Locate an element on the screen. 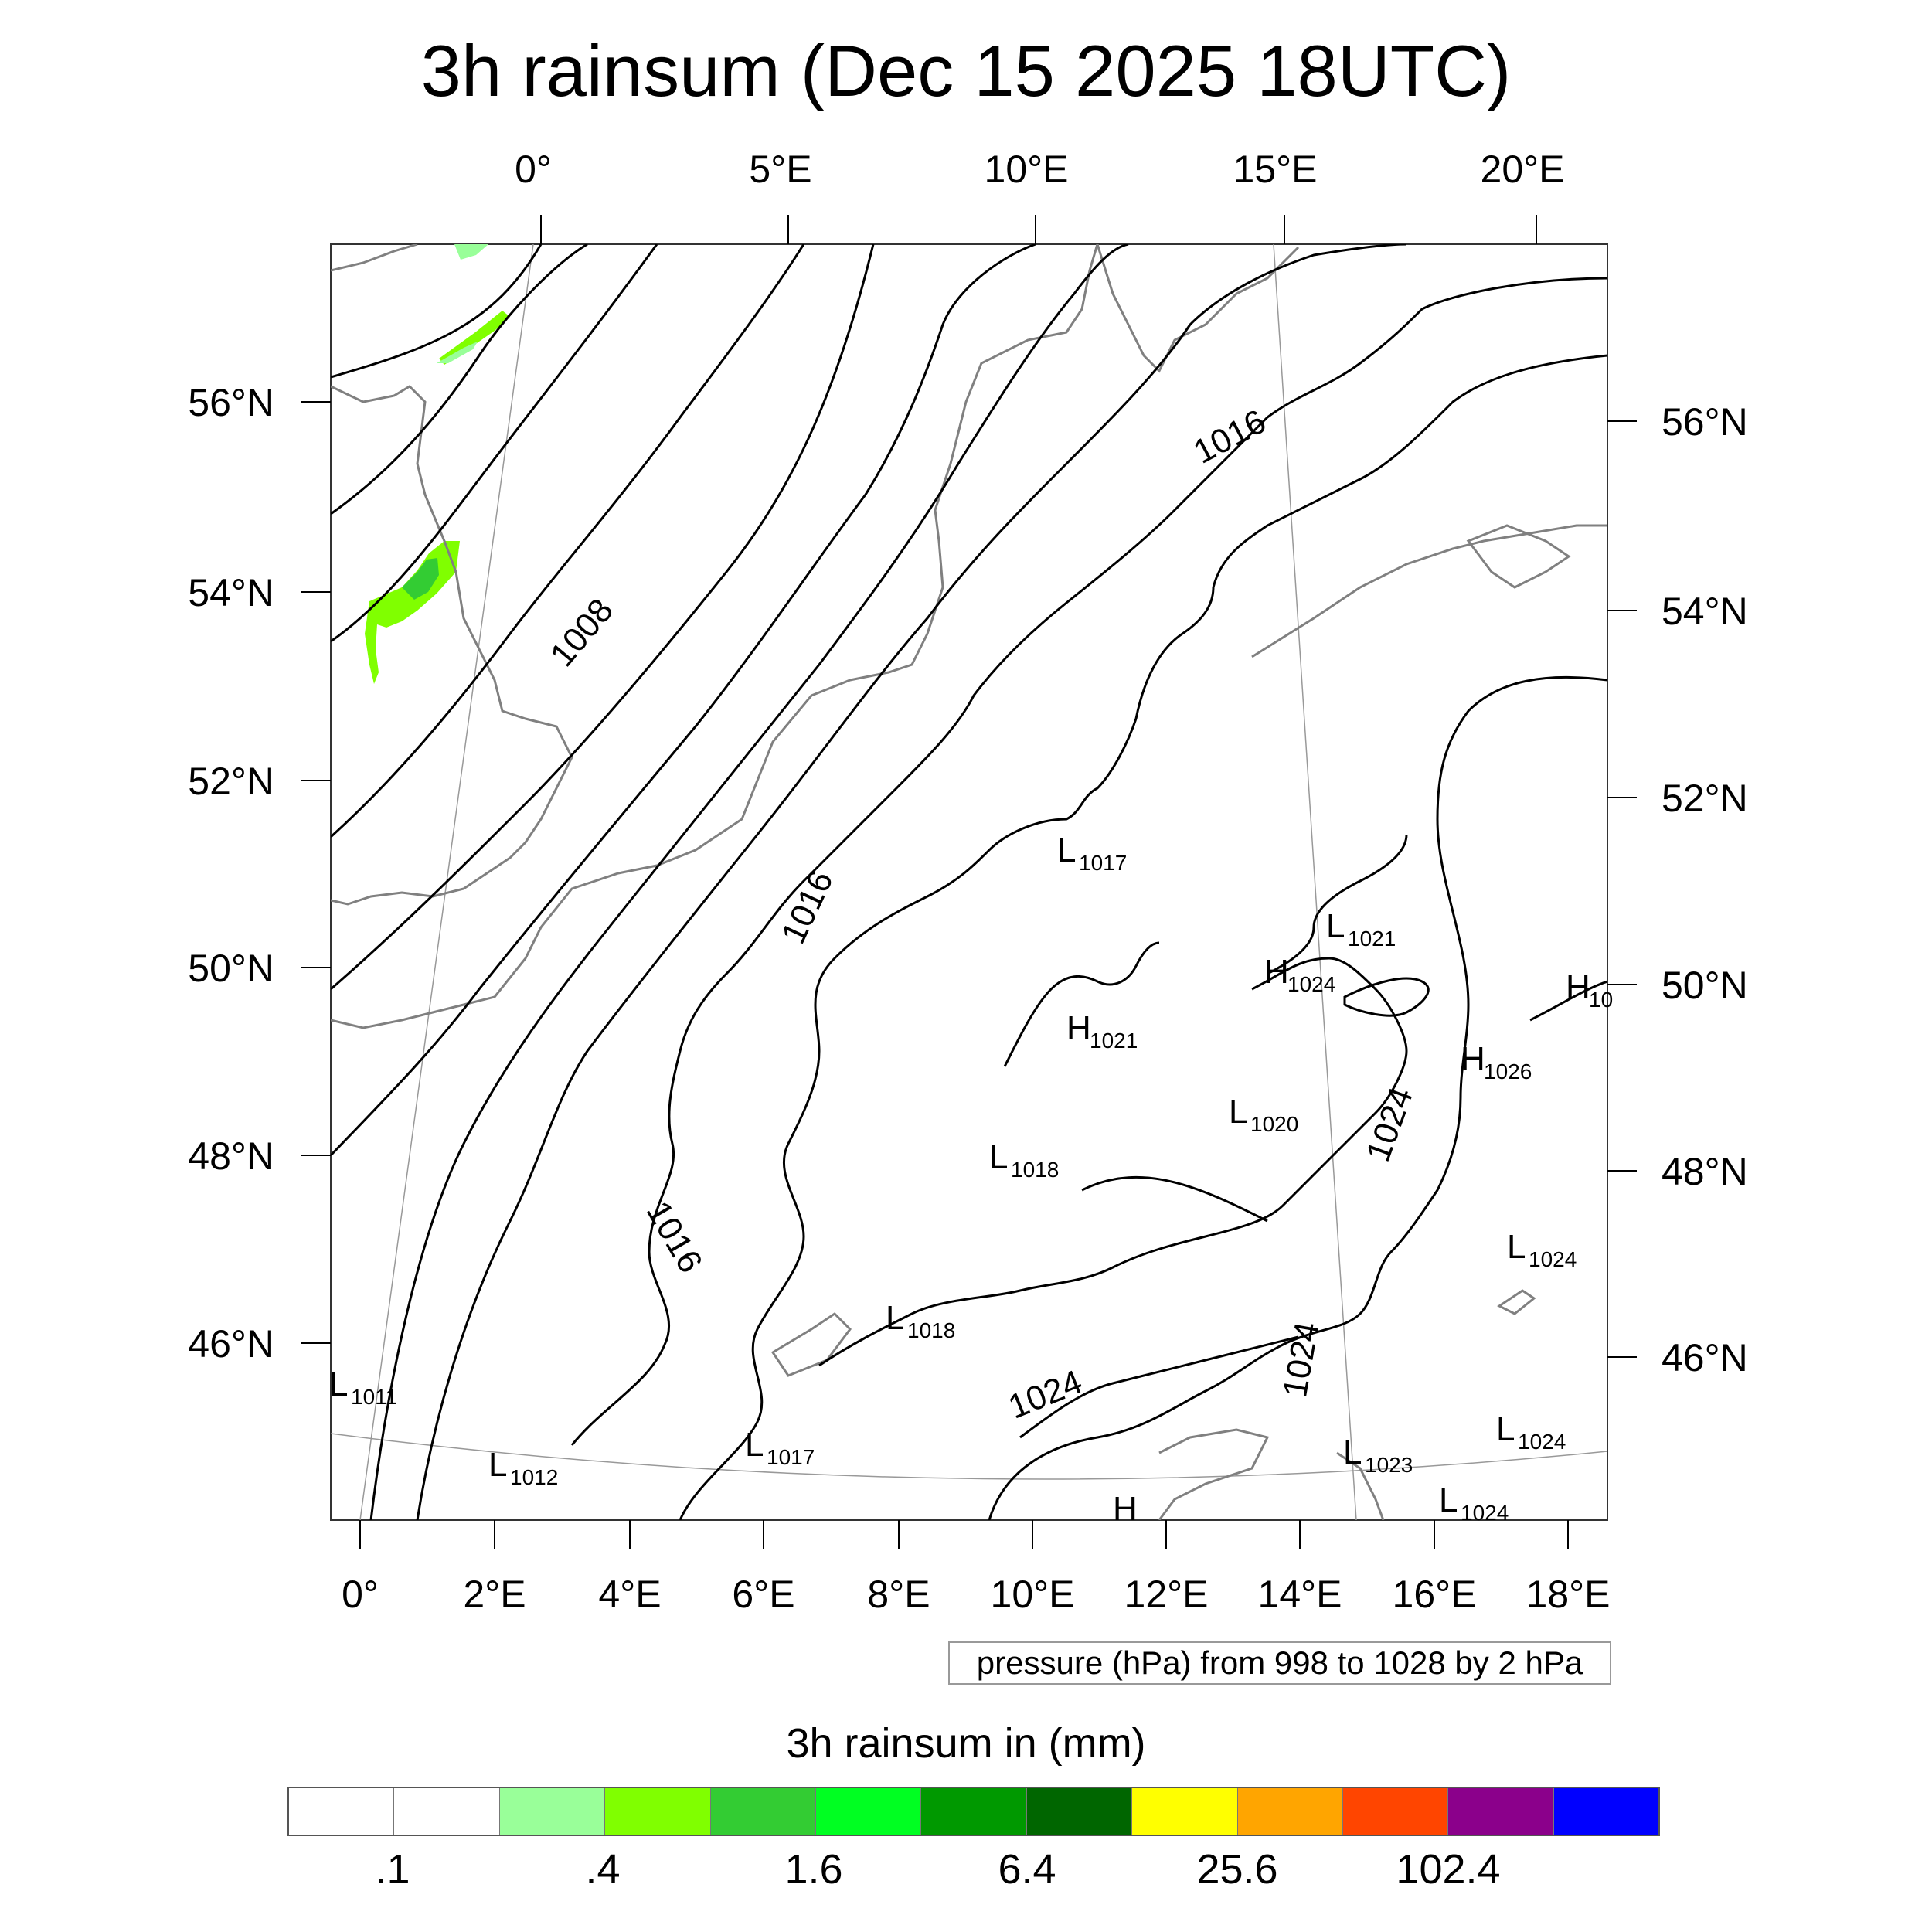  svg-text: 1018 is located at coordinates (1035, 1170).